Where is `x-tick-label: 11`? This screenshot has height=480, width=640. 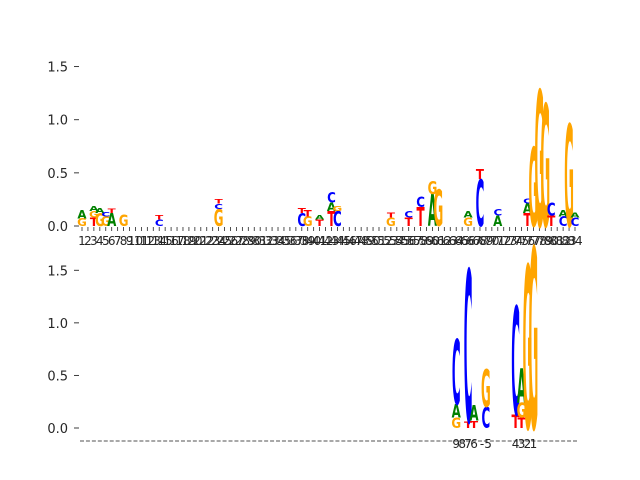
x-tick-label: 11 is located at coordinates (141, 241).